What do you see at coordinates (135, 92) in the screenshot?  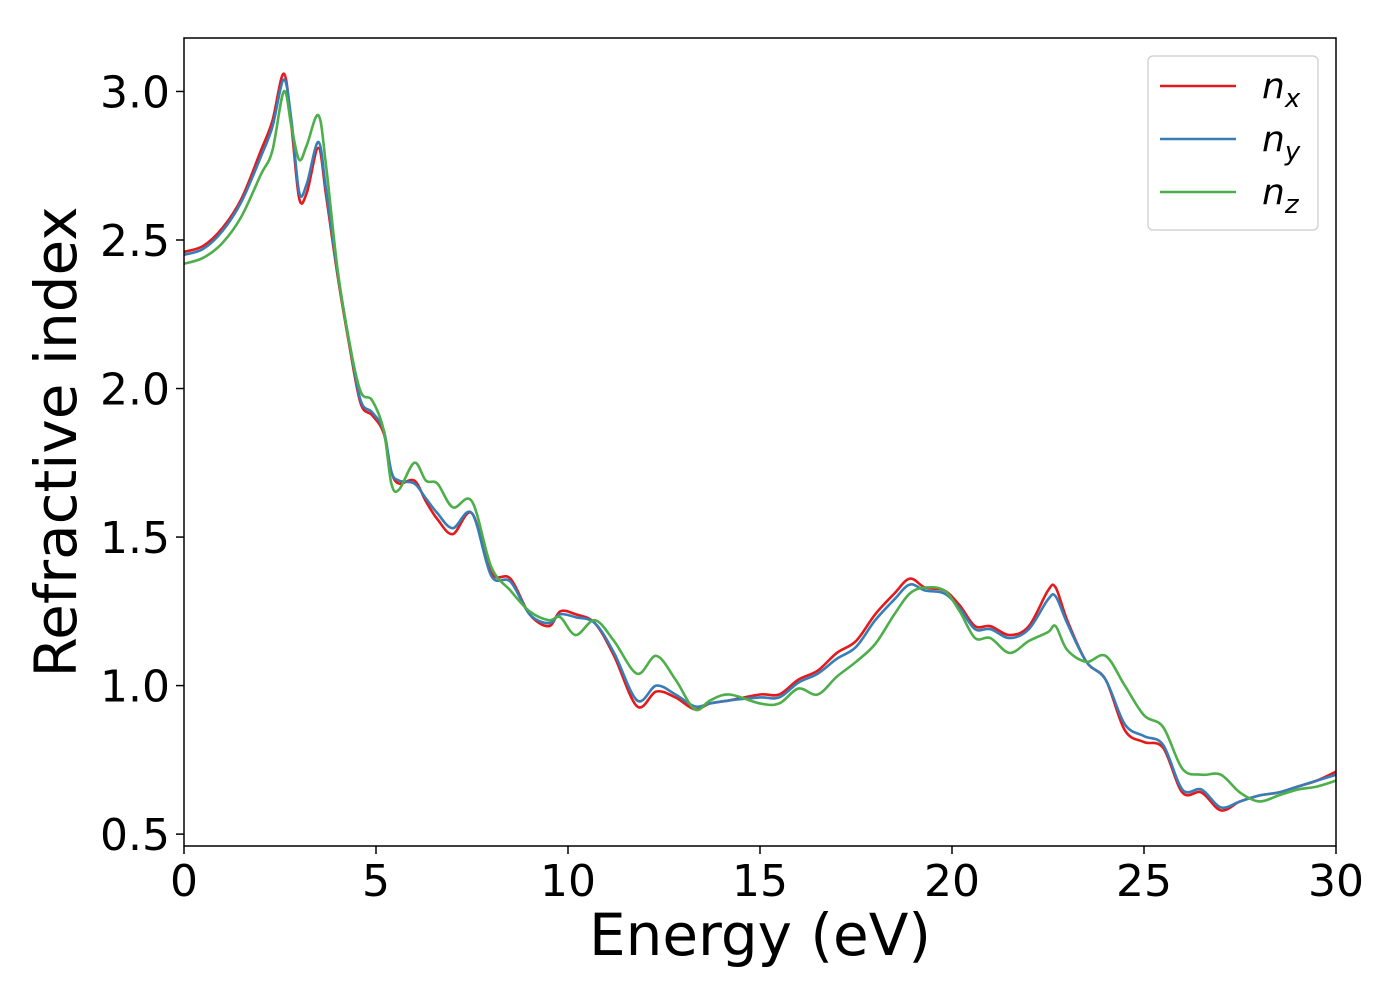 I see `y-tick-label: 3.0` at bounding box center [135, 92].